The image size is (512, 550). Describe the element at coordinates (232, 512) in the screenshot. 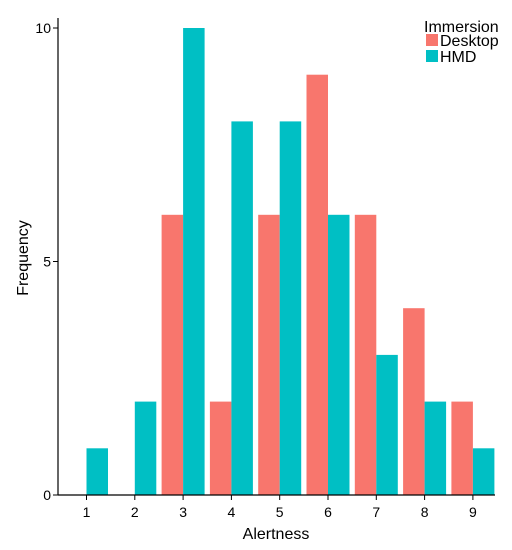

I see `x-tick-label: 4` at that location.